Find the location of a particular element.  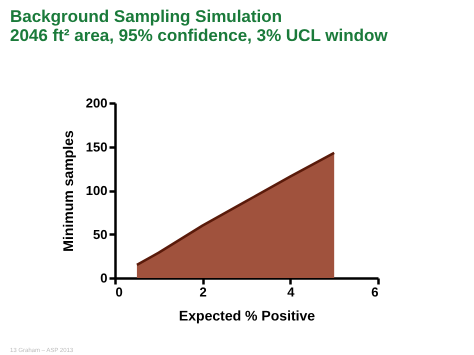

x-tick-label: 4 is located at coordinates (291, 292).